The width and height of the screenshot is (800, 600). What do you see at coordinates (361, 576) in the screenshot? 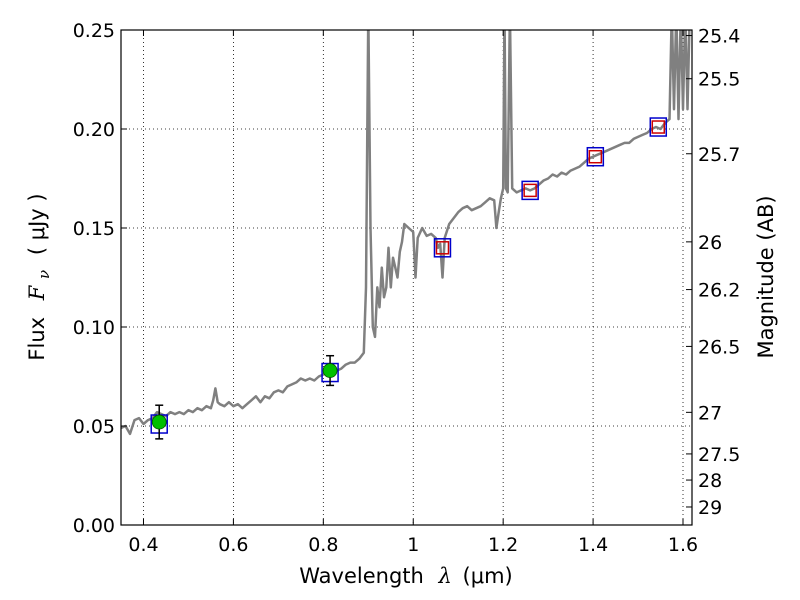
I see `x-axis-label: Wavelength` at bounding box center [361, 576].